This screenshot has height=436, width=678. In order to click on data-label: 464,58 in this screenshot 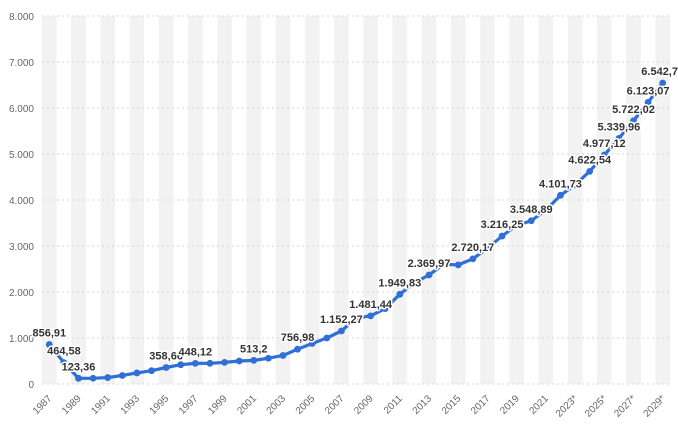, I will do `click(64, 352)`.